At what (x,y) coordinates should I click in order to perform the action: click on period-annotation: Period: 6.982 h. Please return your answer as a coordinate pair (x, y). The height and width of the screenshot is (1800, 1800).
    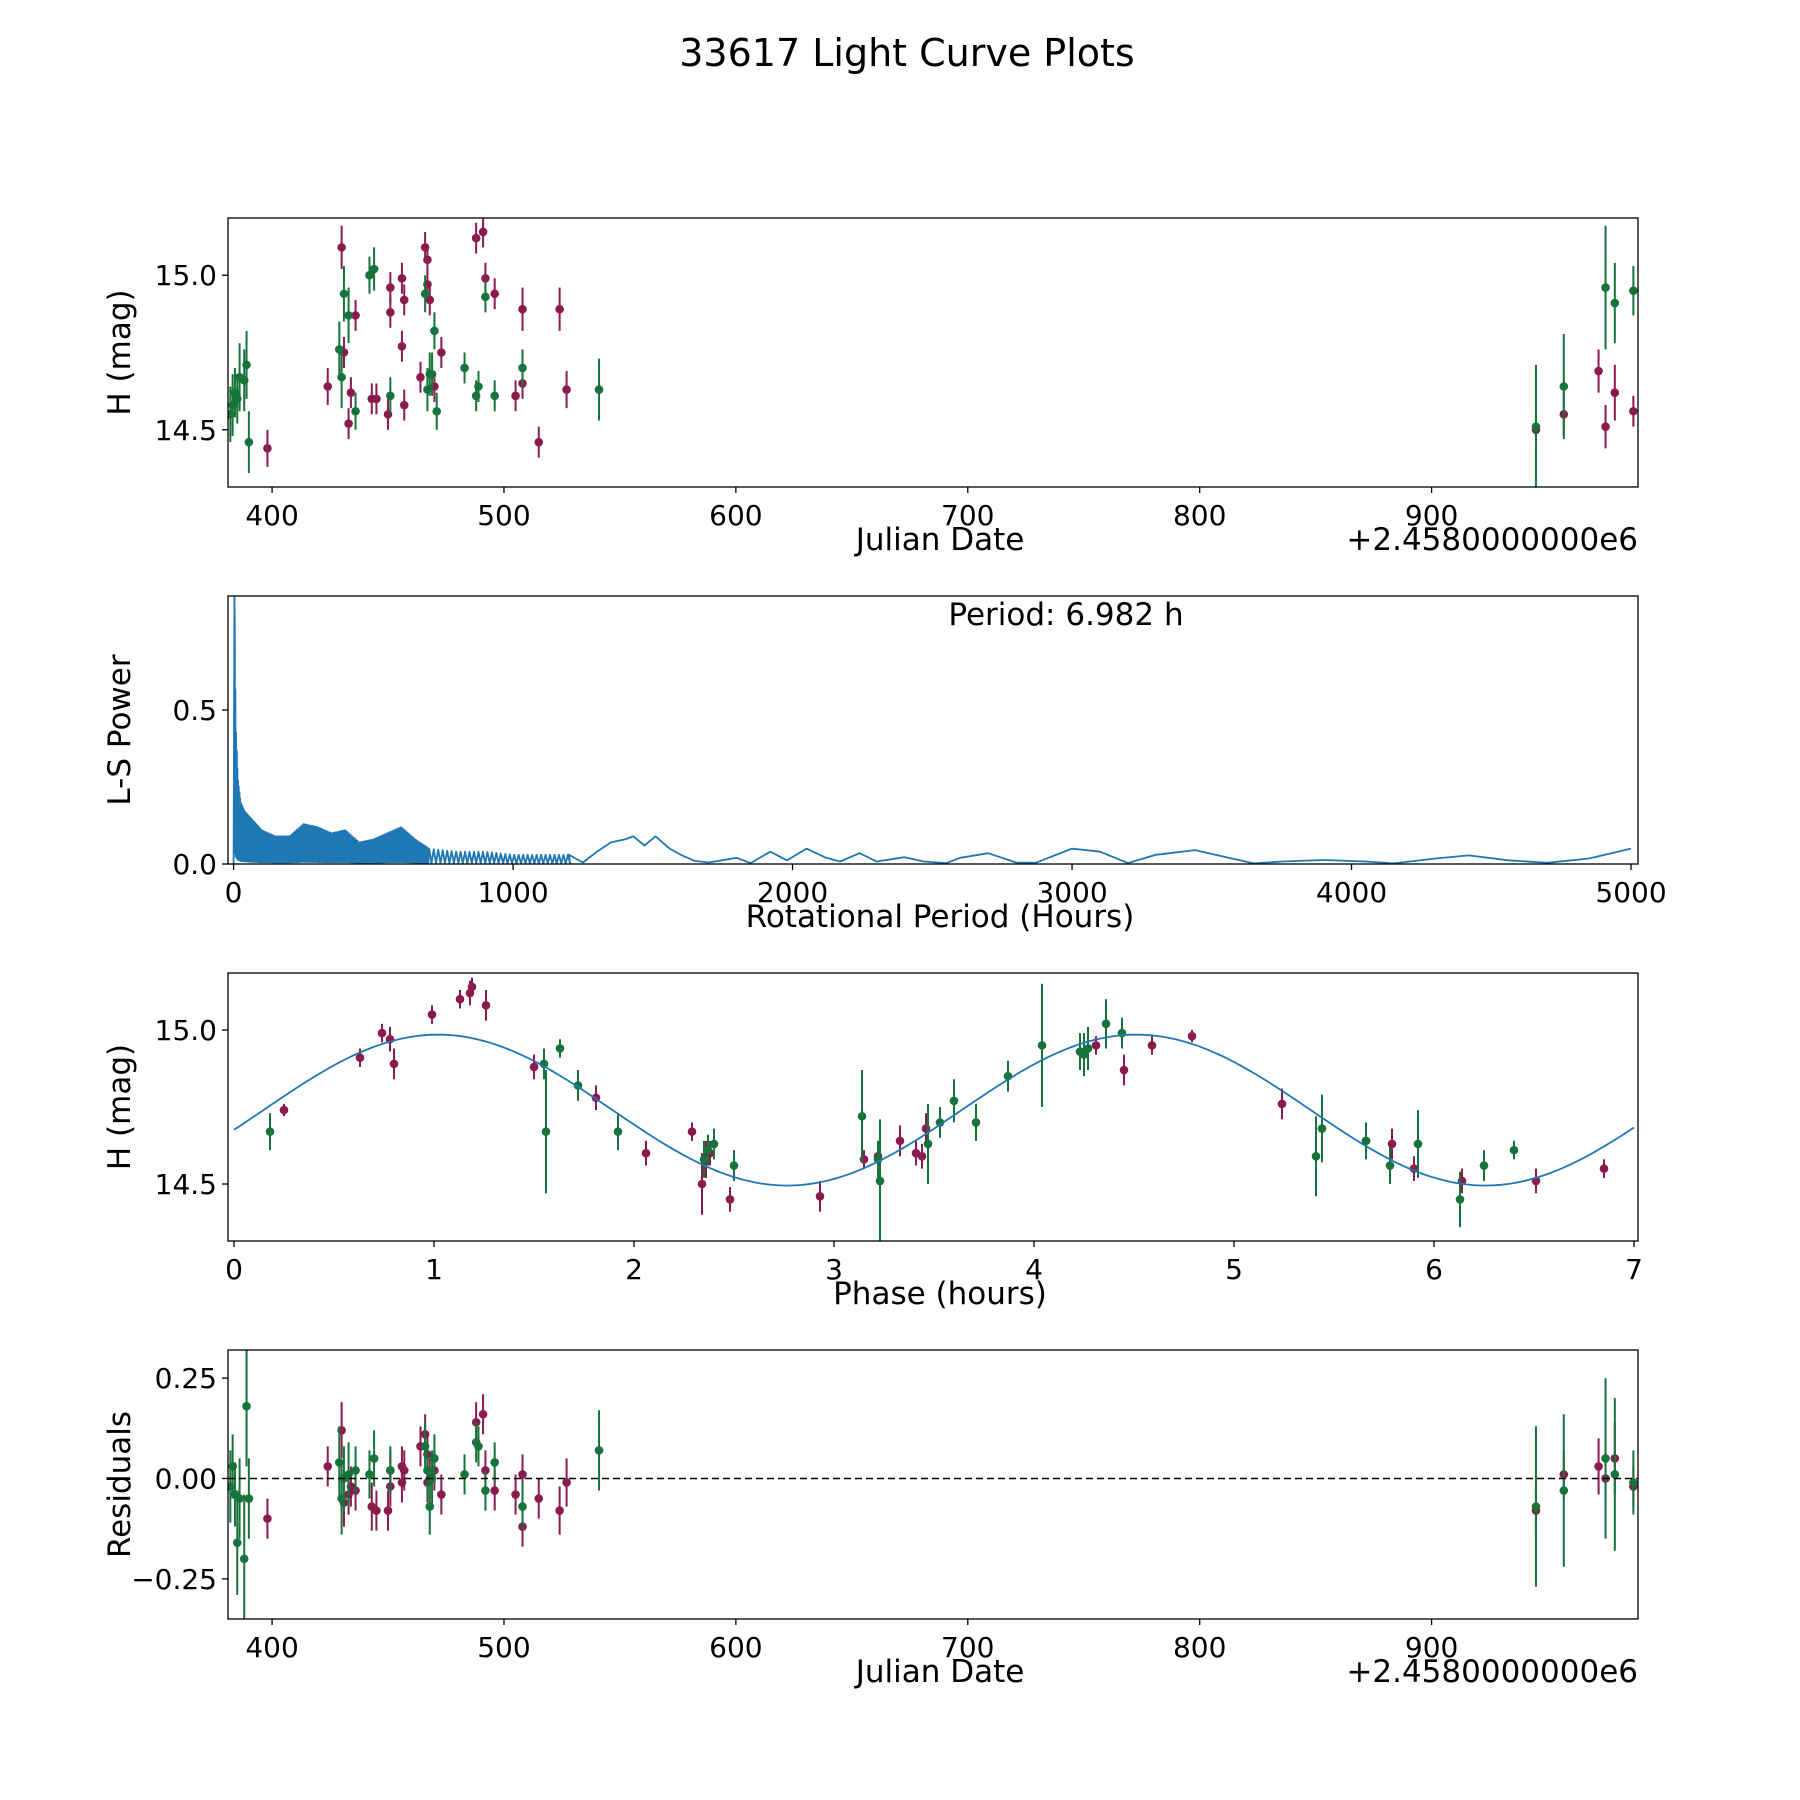
    Looking at the image, I should click on (1065, 615).